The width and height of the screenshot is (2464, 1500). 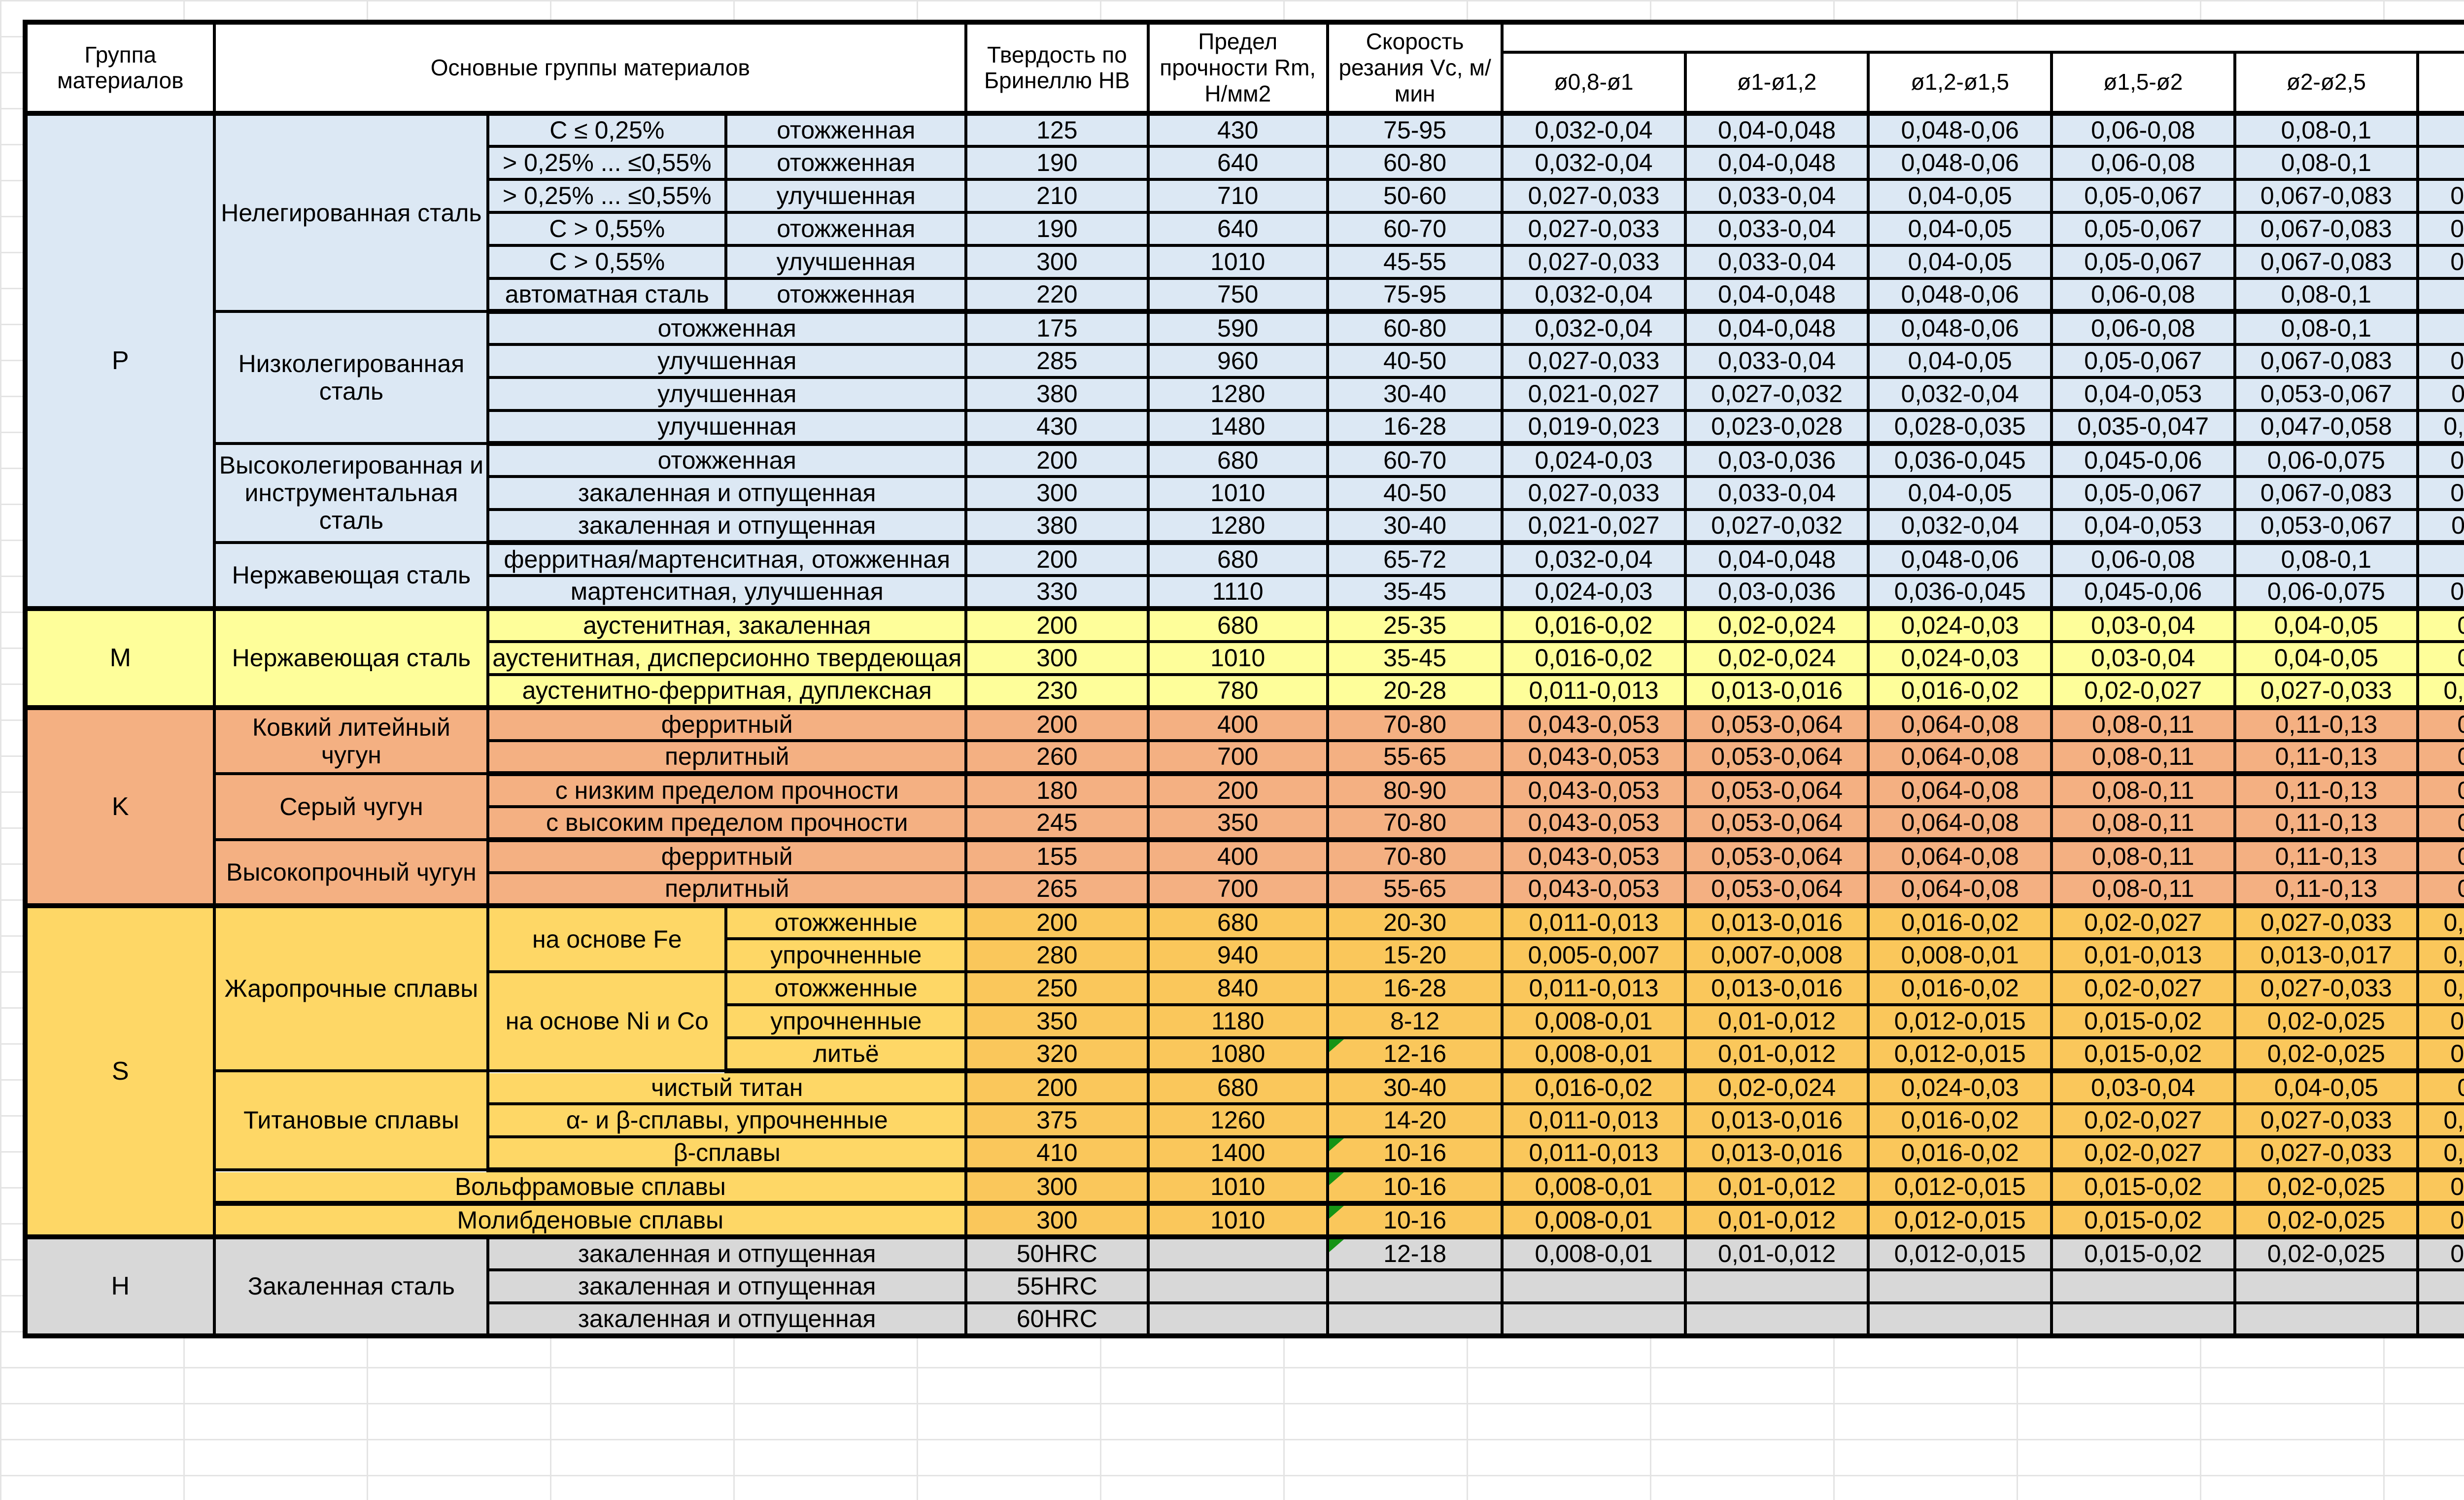 I want to click on hardness-cell: 350, so click(x=1057, y=1021).